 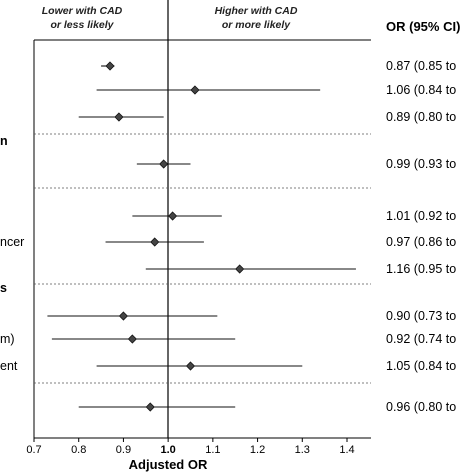 I want to click on or-value: 0.97 (0.86 to, so click(x=421, y=242).